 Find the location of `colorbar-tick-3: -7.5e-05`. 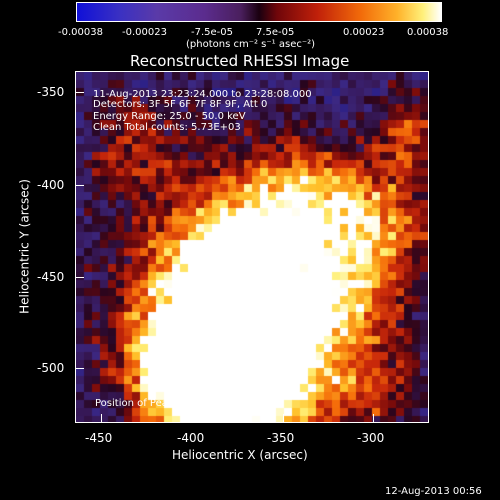

colorbar-tick-3: -7.5e-05 is located at coordinates (212, 32).